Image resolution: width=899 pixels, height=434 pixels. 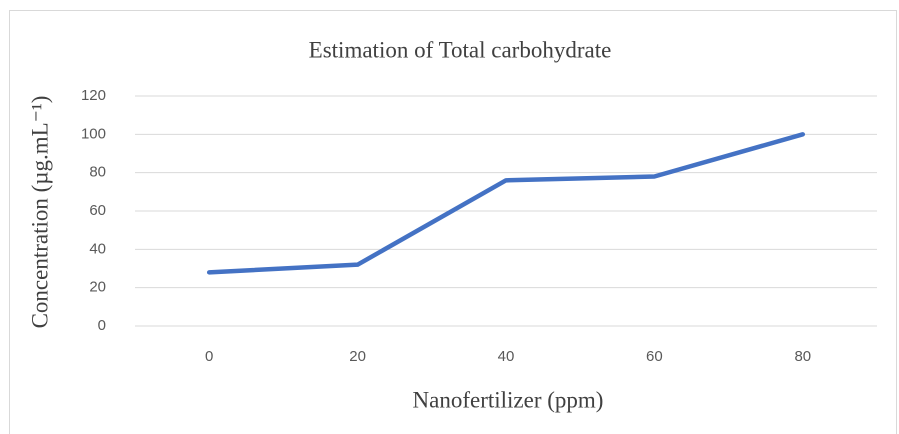 I want to click on x-axis-label: Nanofertilizer (ppm), so click(x=508, y=399).